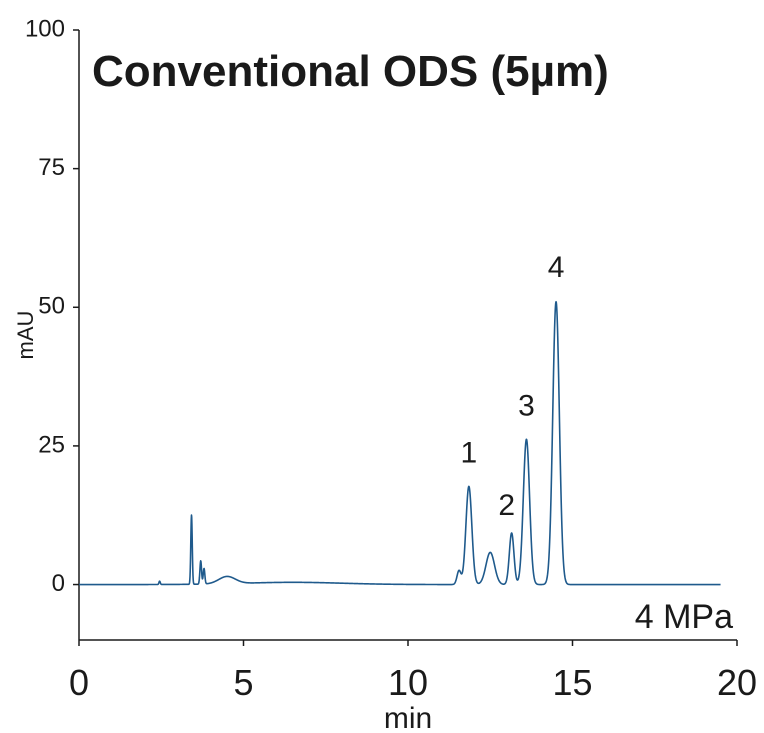  What do you see at coordinates (51, 444) in the screenshot?
I see `y-tick-label-25: 25` at bounding box center [51, 444].